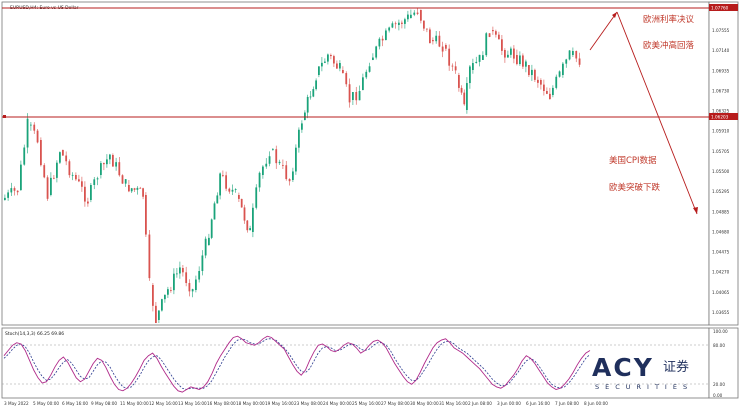  Describe the element at coordinates (104, 403) in the screenshot. I see `time-tick-label: 9 May 08:00` at that location.